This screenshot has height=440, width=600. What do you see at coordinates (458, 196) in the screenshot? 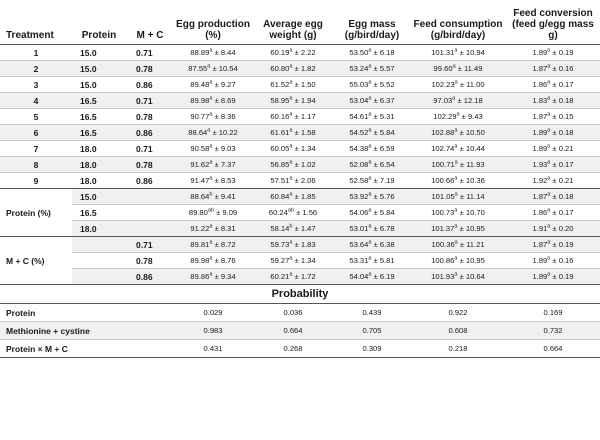
I see `cell-value: 101.05a ± 11.14` at bounding box center [458, 196].